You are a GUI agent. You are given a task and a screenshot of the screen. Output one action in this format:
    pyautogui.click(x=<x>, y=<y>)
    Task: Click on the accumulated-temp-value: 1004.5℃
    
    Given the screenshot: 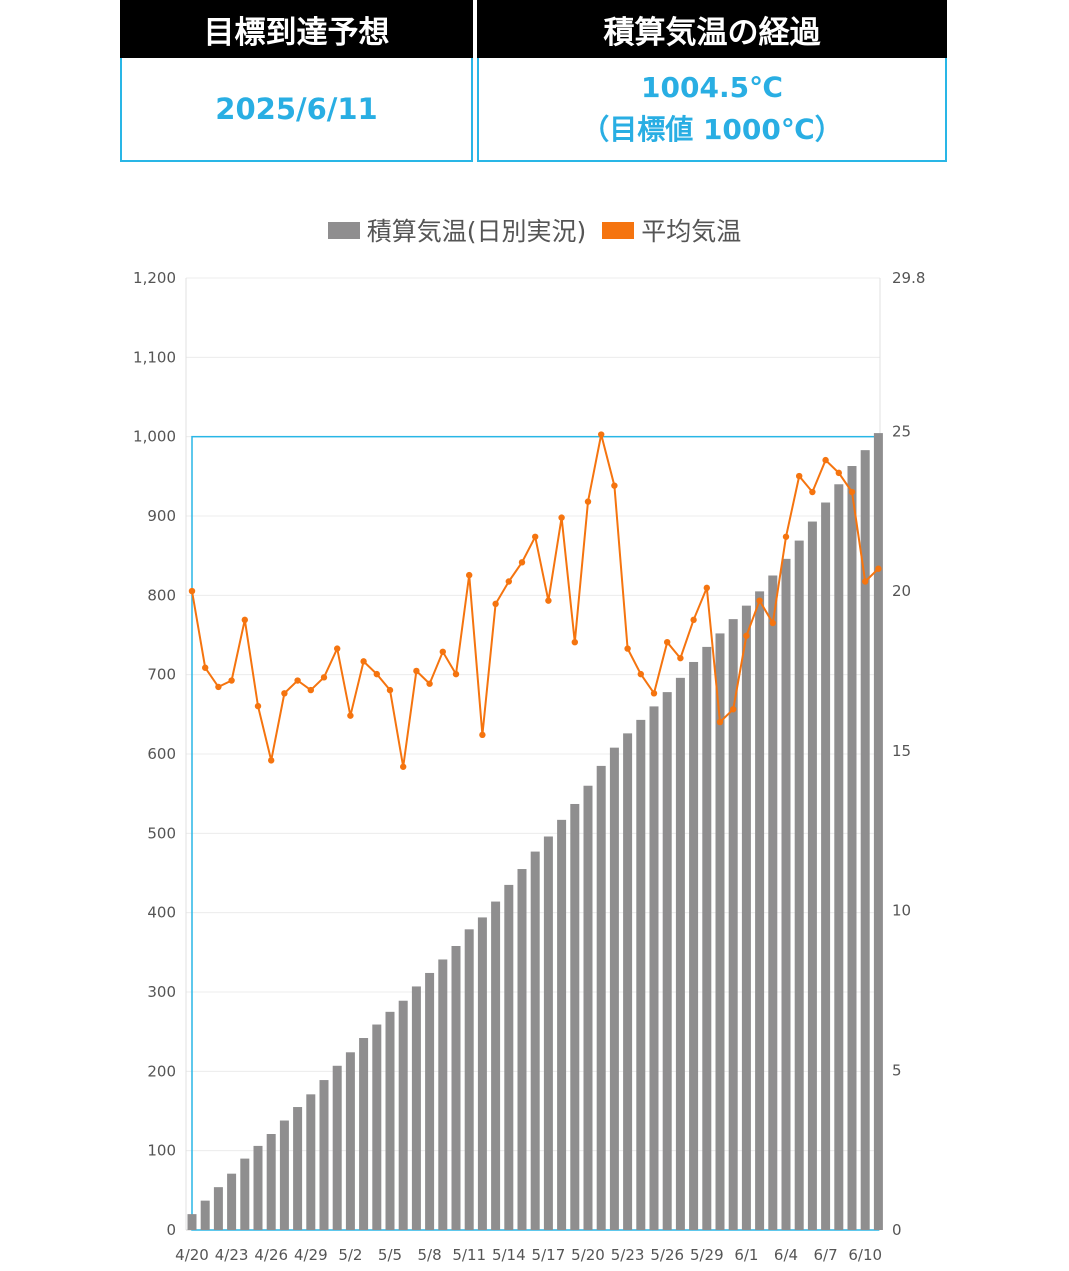 What is the action you would take?
    pyautogui.click(x=712, y=87)
    